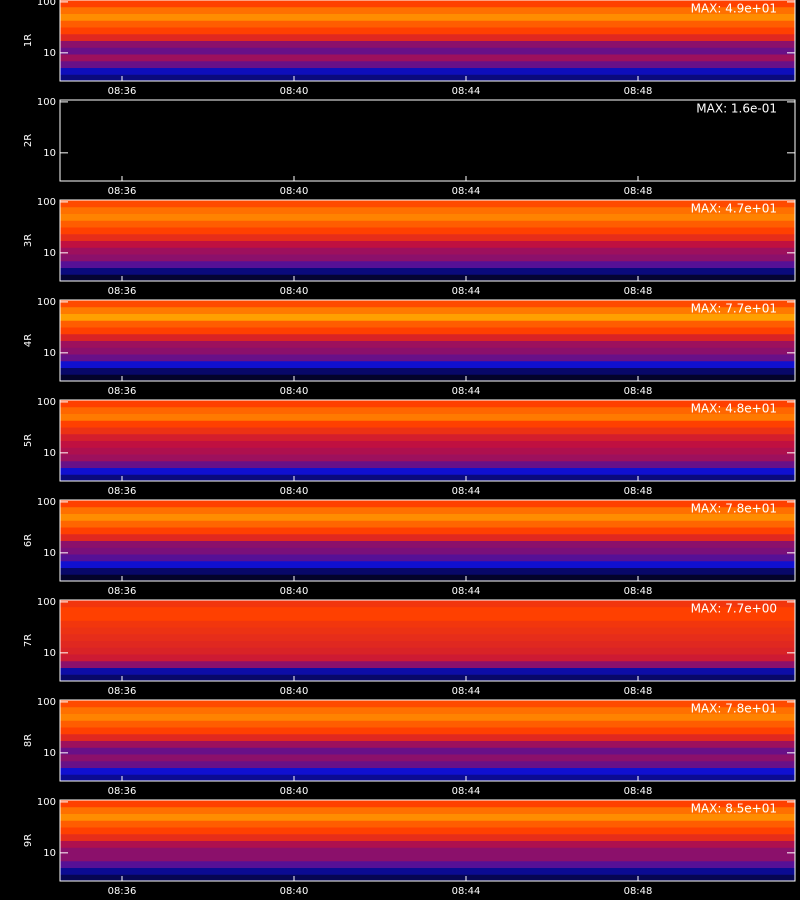  Describe the element at coordinates (734, 9) in the screenshot. I see `max-label: MAX: 4.9e+01` at that location.